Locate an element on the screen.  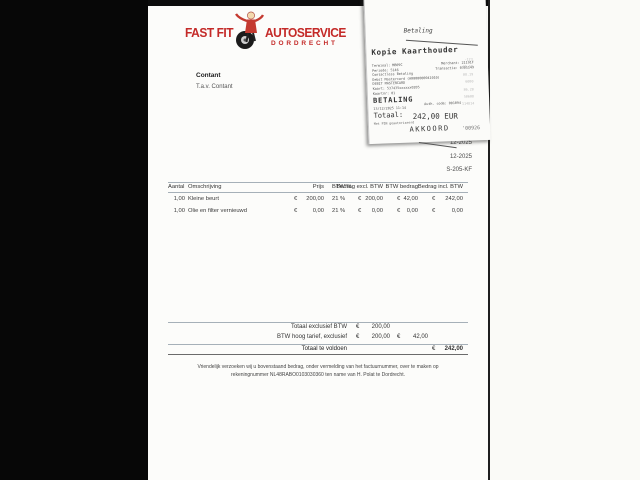
table-rule-top is located at coordinates (318, 182).